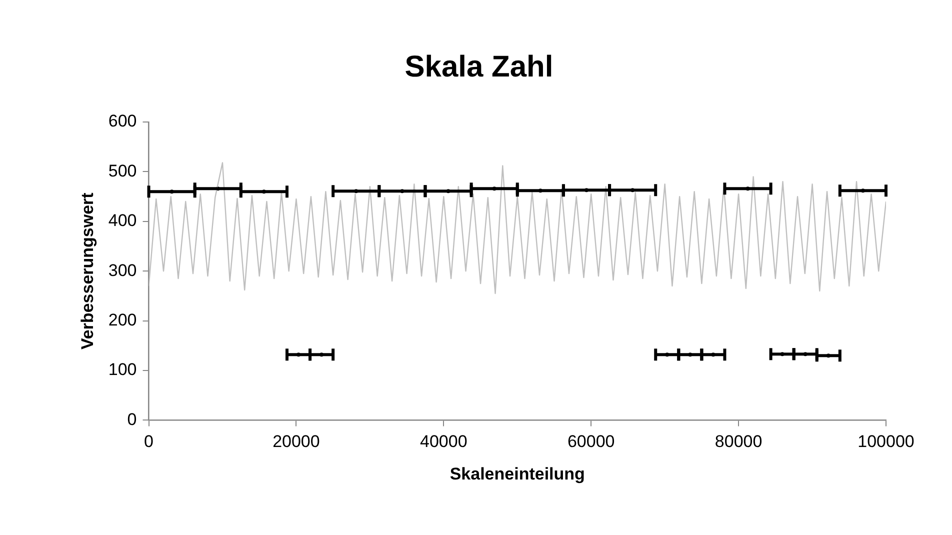 This screenshot has width=952, height=535. I want to click on y-tick-label: 100, so click(122, 370).